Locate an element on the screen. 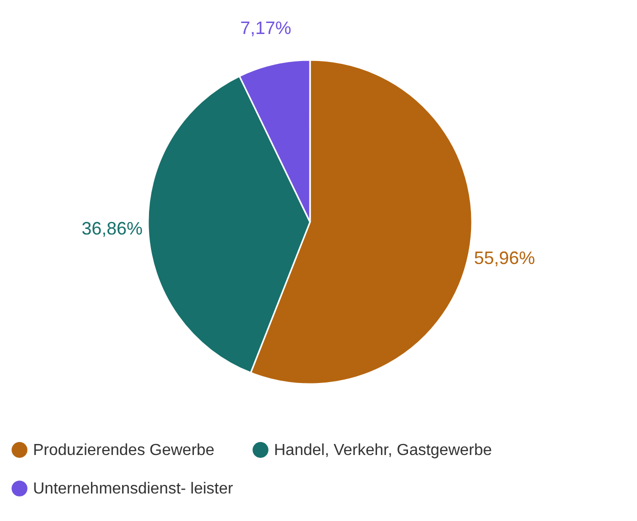  data-label: 55,96% is located at coordinates (505, 258).